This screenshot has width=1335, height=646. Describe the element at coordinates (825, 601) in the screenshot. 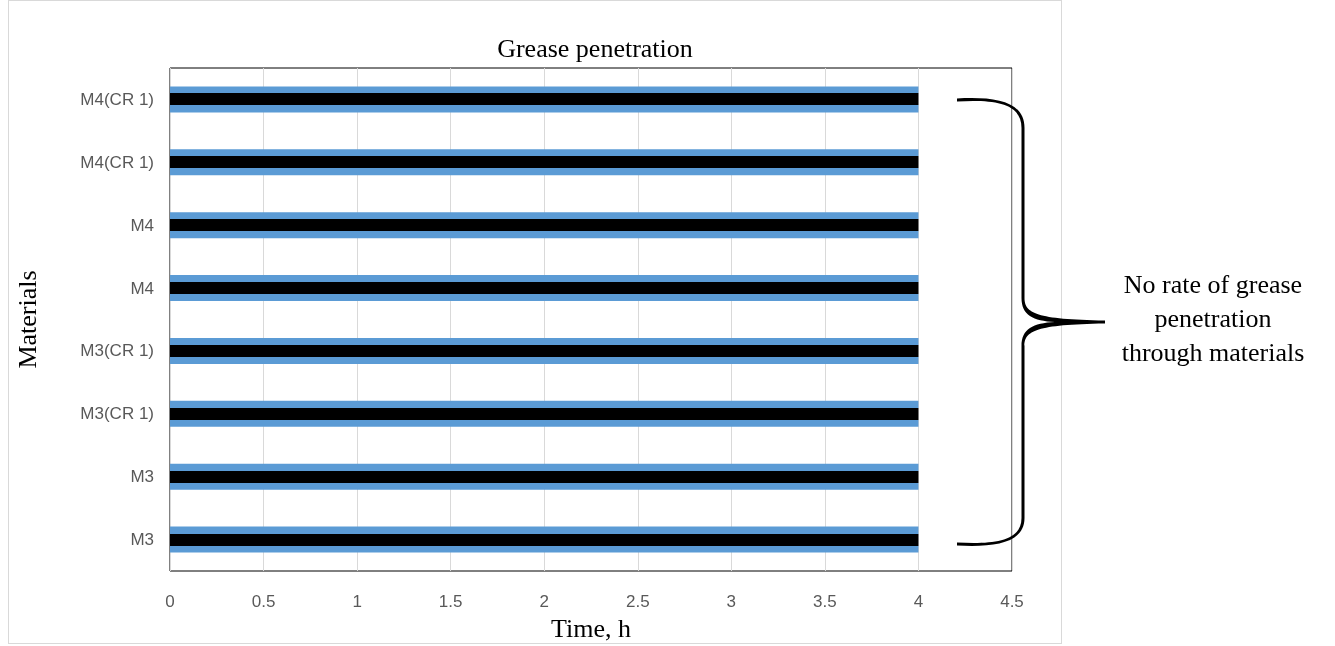

I see `x-tick-label: 3.5` at that location.